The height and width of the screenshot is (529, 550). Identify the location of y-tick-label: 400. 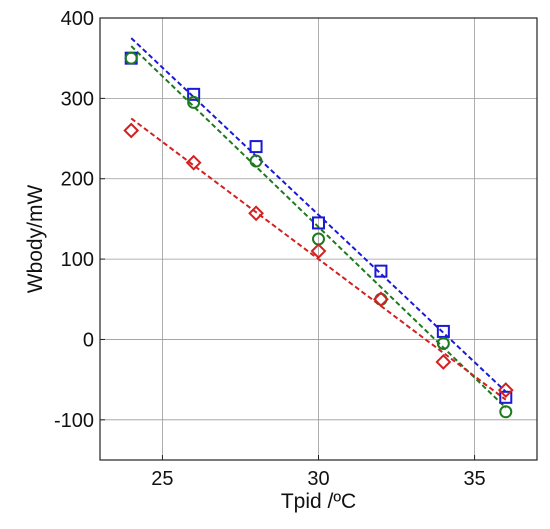
(77, 19).